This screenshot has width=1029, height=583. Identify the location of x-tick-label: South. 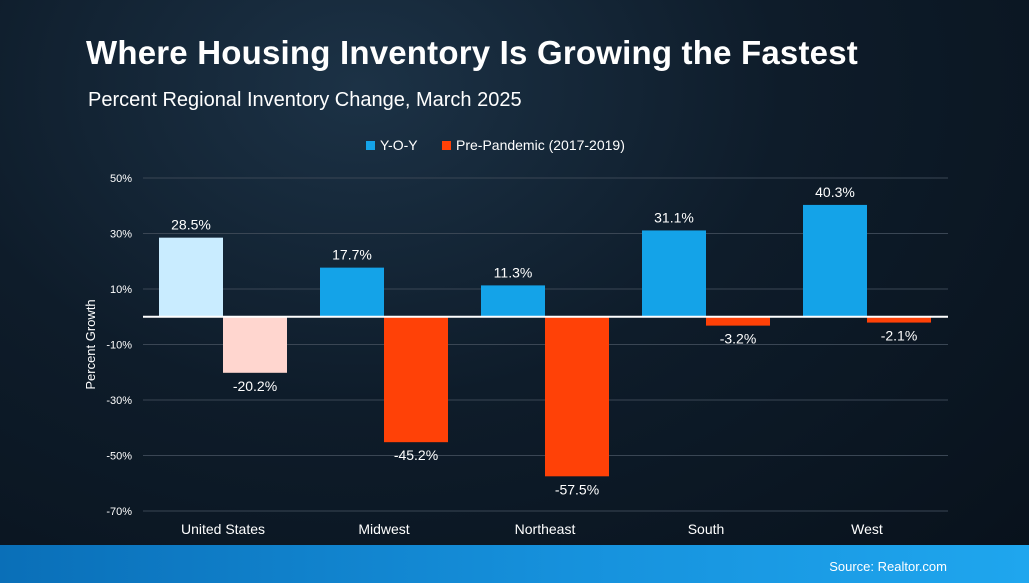
(706, 529).